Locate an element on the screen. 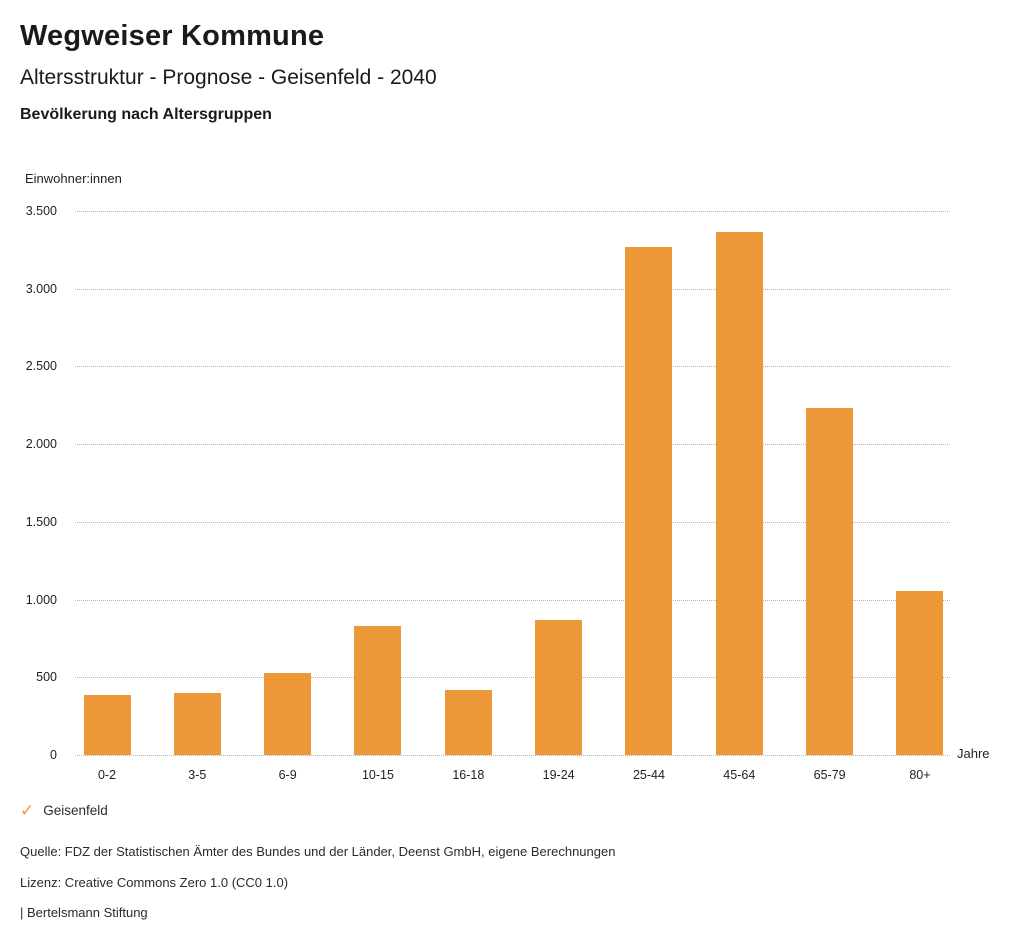 The height and width of the screenshot is (946, 1024). x-tick-label-25-44: 25-44 is located at coordinates (648, 775).